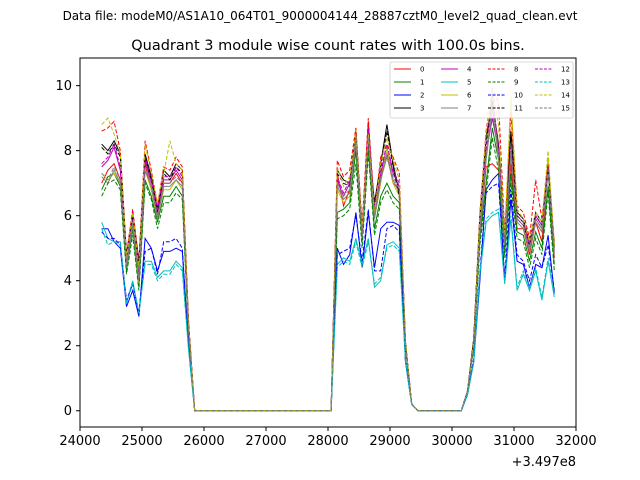 The width and height of the screenshot is (640, 480). What do you see at coordinates (451, 441) in the screenshot?
I see `x-tick-label: 30000` at bounding box center [451, 441].